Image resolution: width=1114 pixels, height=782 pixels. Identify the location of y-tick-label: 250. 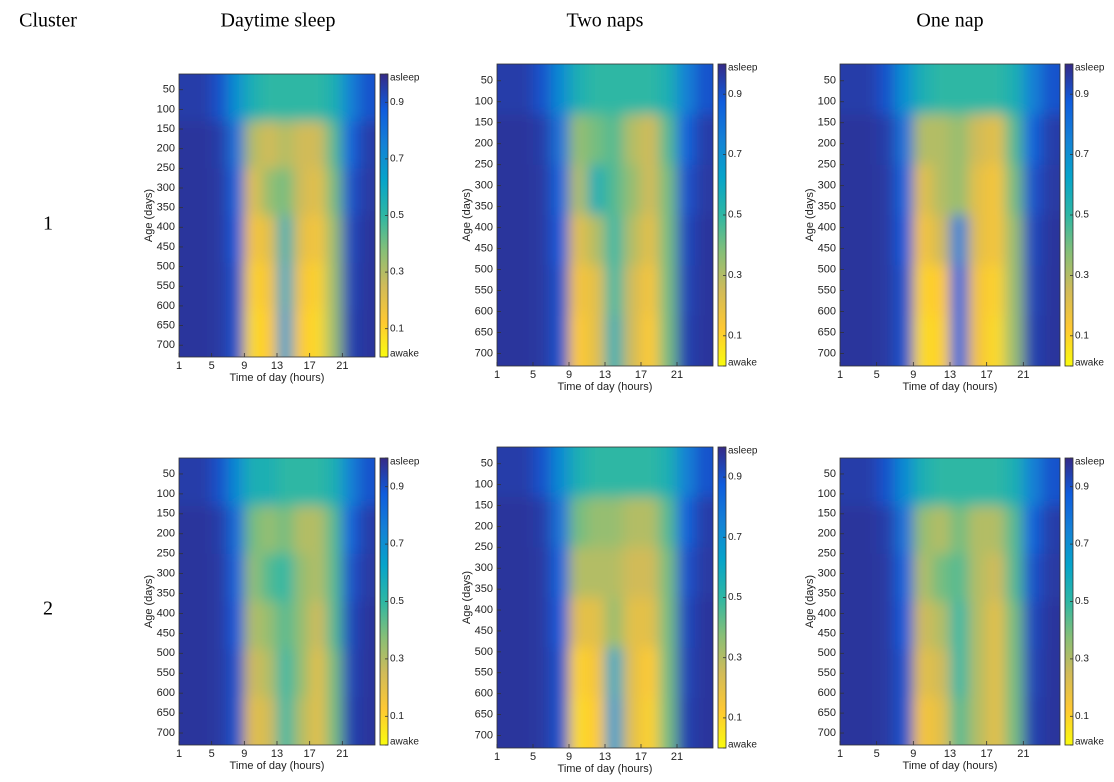
(484, 547).